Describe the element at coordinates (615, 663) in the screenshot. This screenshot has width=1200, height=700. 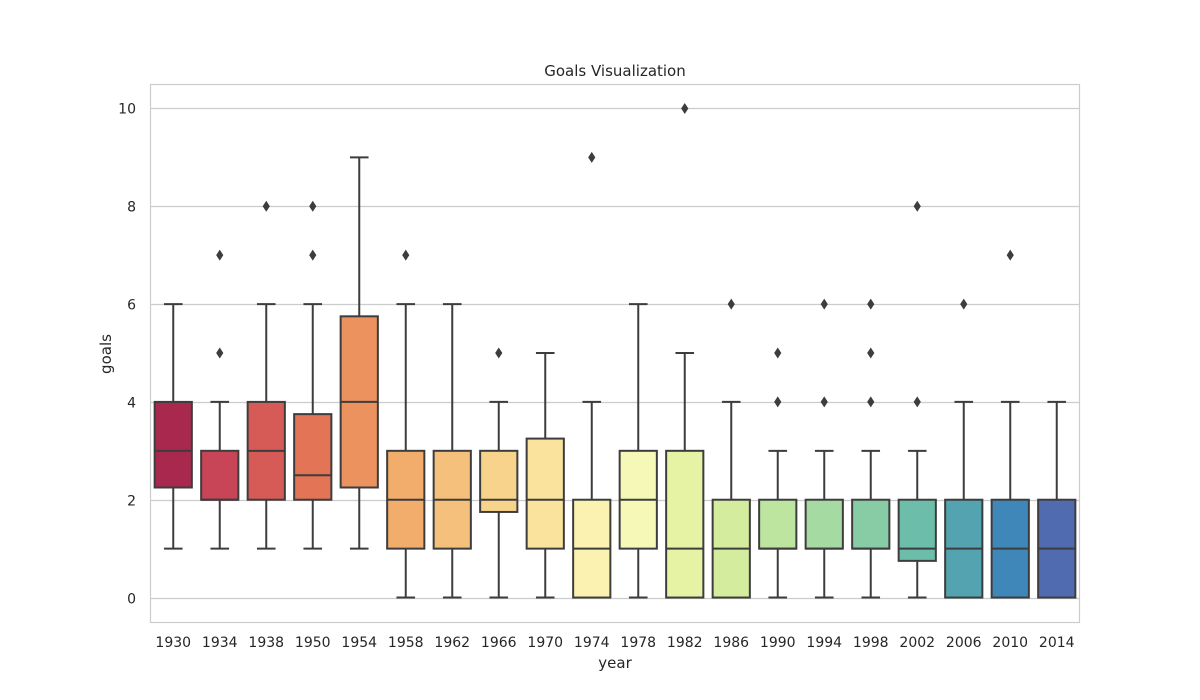
I see `x-axis-title: year` at that location.